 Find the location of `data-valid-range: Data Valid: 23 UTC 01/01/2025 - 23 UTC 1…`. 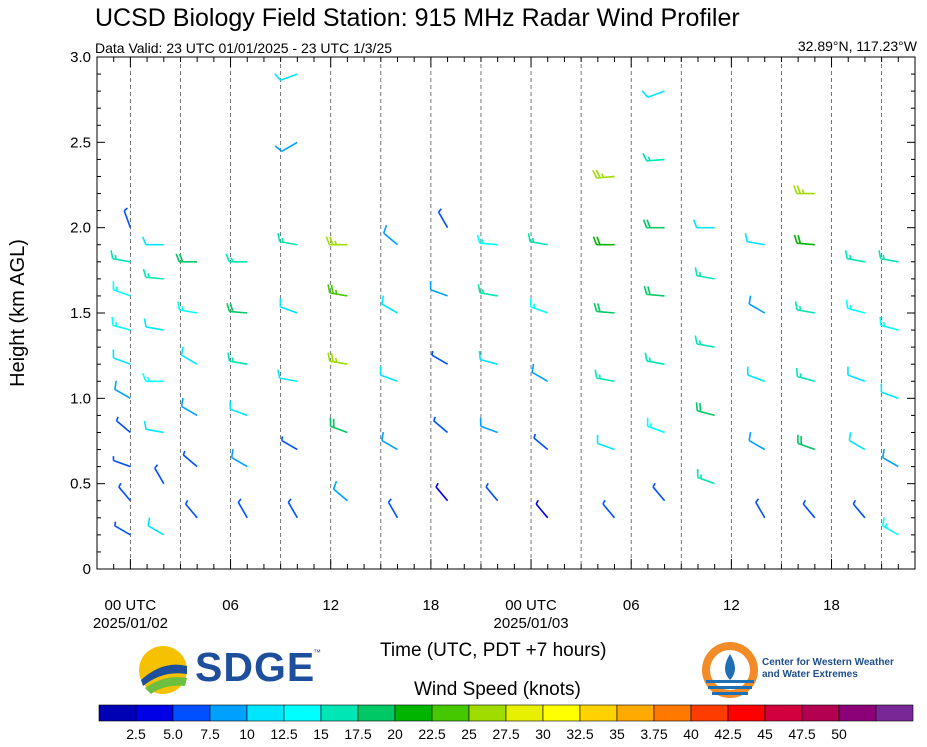

data-valid-range: Data Valid: 23 UTC 01/01/2025 - 23 UTC 1… is located at coordinates (244, 48).